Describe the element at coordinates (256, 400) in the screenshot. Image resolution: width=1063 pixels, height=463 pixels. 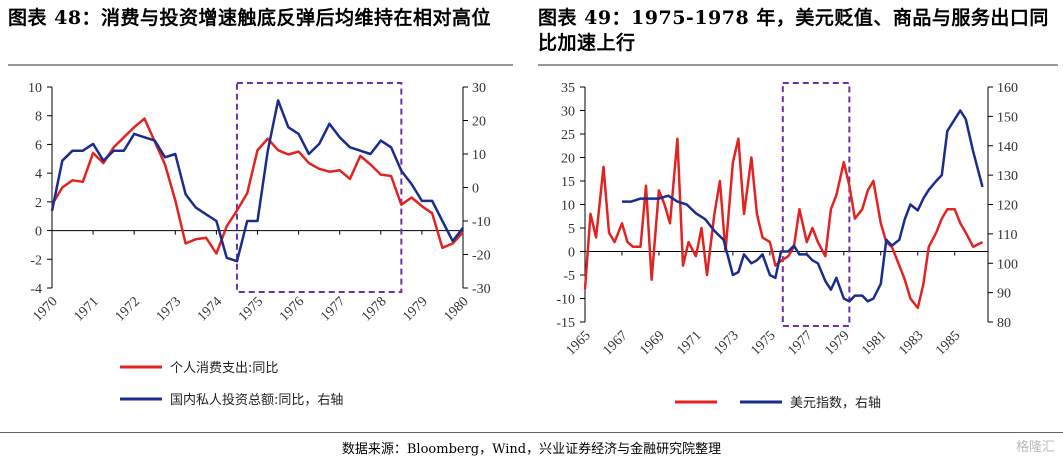
I see `legend-label: 国内私人投资总额:同比，右轴` at that location.